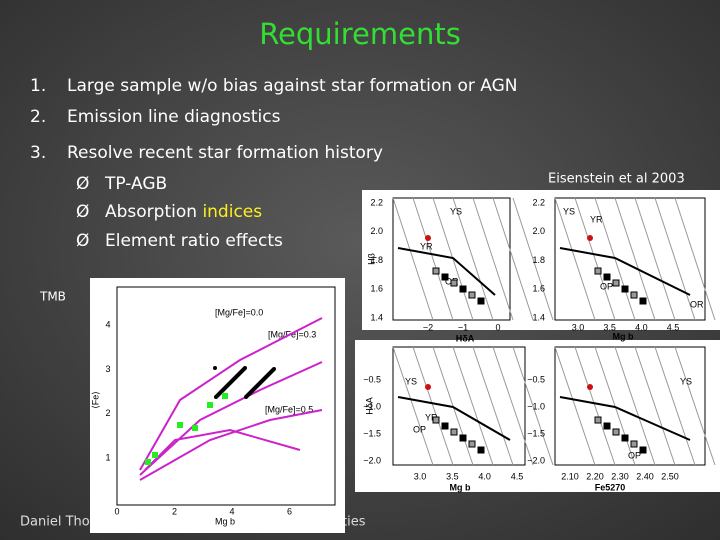 The image size is (720, 540). I want to click on curve-label: [Mg/Fe]=0.5, so click(289, 409).